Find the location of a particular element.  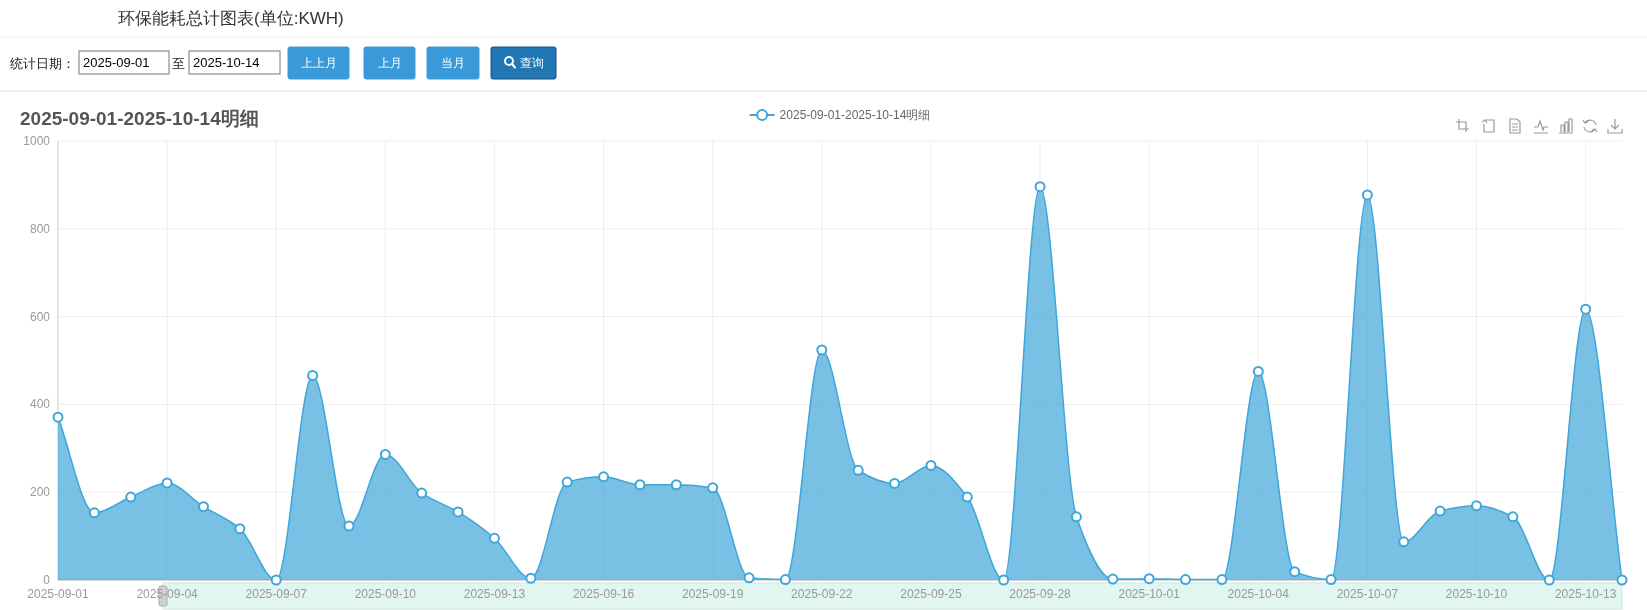

legend-label: 2025-09-01-2025-10-14明细 is located at coordinates (855, 115).